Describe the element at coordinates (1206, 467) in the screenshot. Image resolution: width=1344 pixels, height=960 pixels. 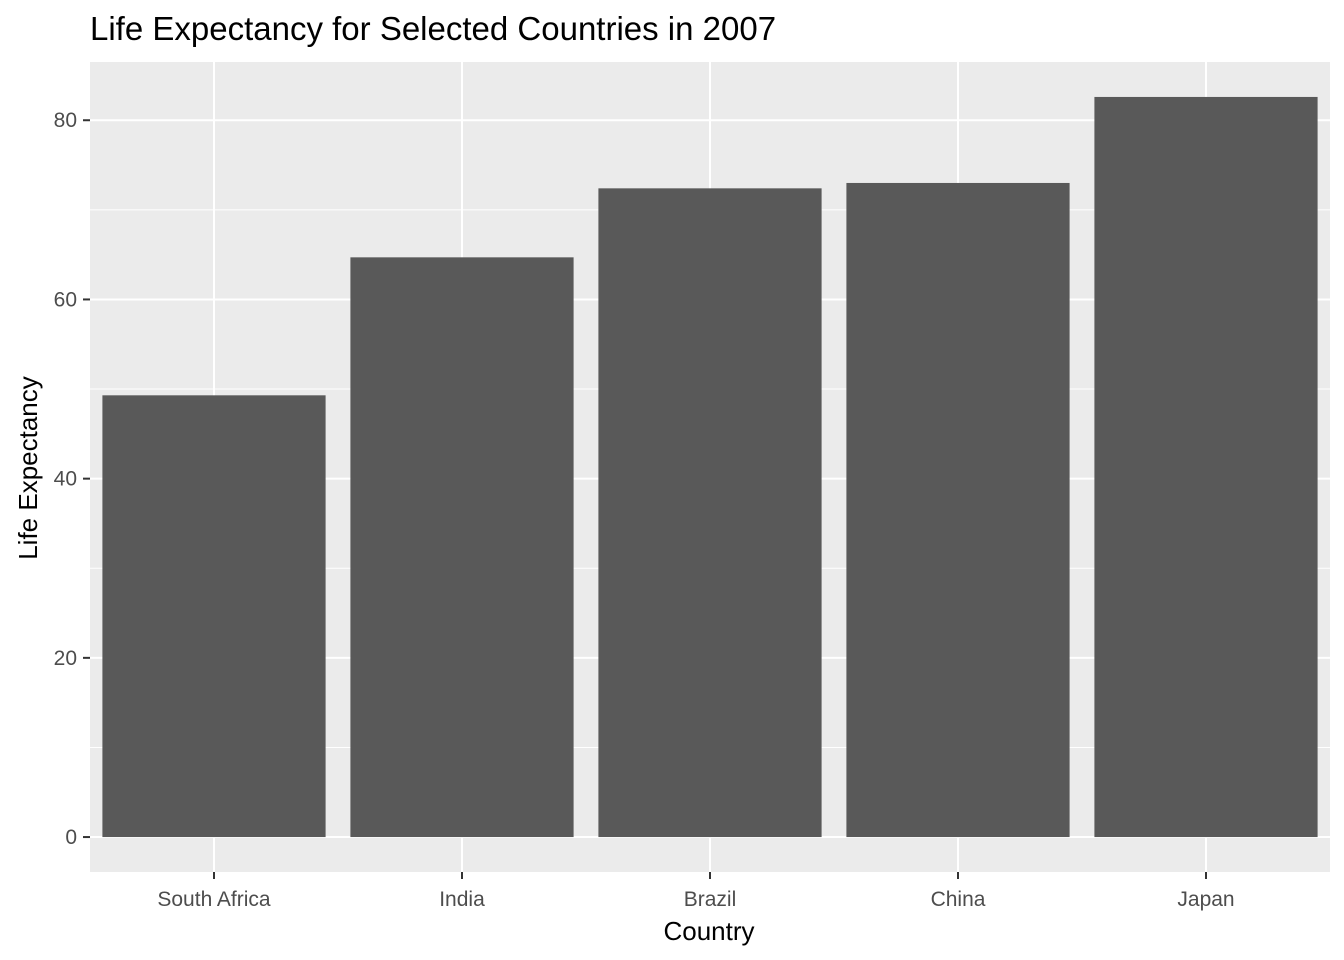
I see `bar-japan` at that location.